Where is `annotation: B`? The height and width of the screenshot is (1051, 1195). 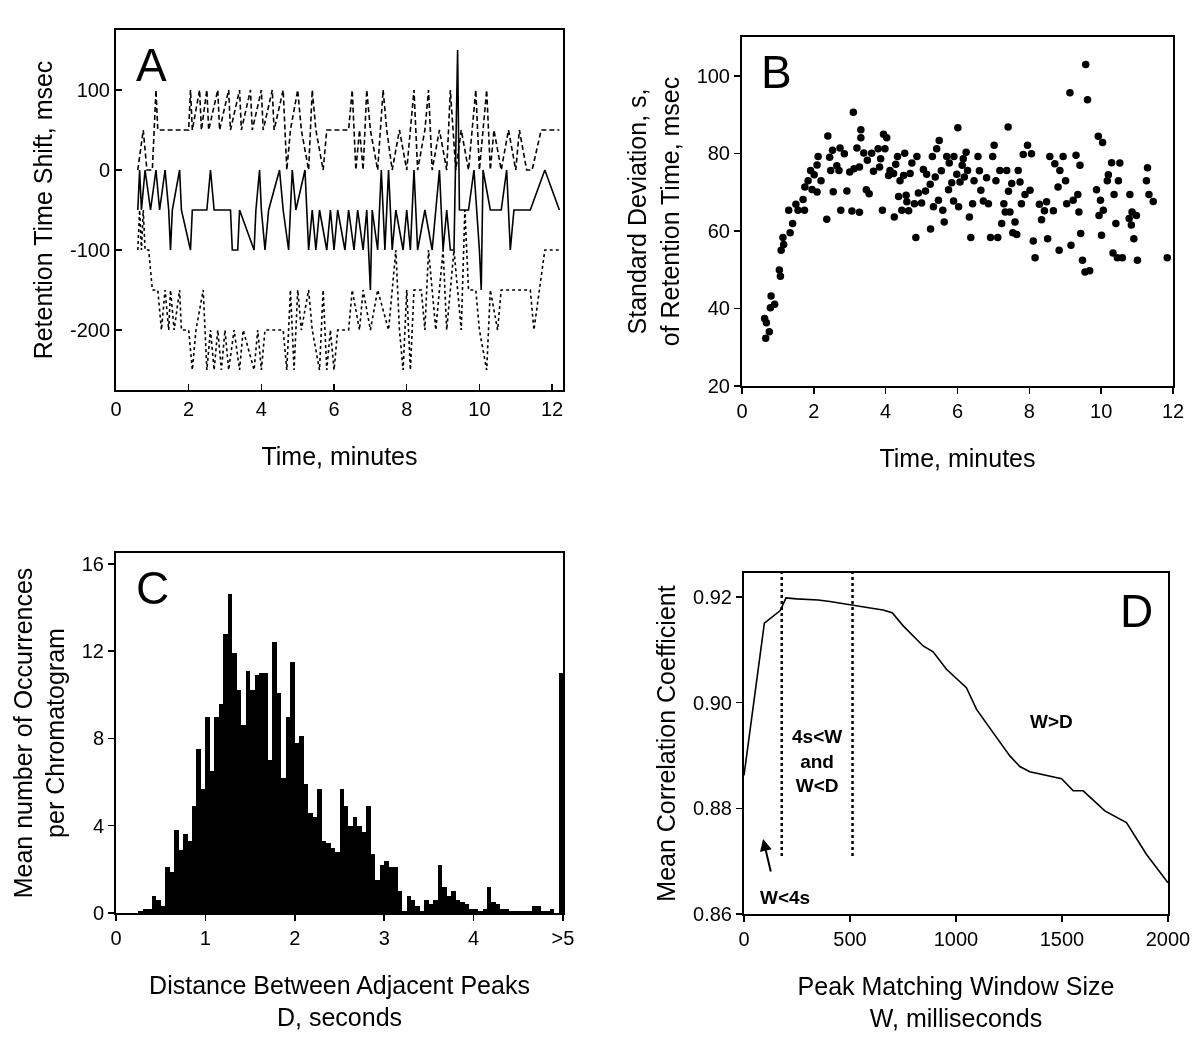 annotation: B is located at coordinates (776, 72).